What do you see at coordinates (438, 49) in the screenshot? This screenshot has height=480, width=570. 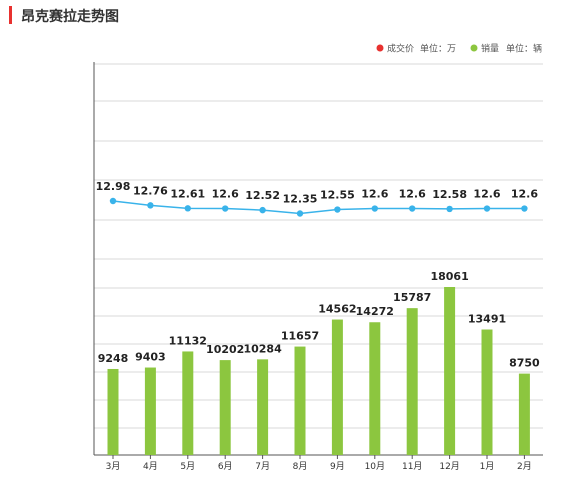 I see `legend-price-unit: 单位：万` at bounding box center [438, 49].